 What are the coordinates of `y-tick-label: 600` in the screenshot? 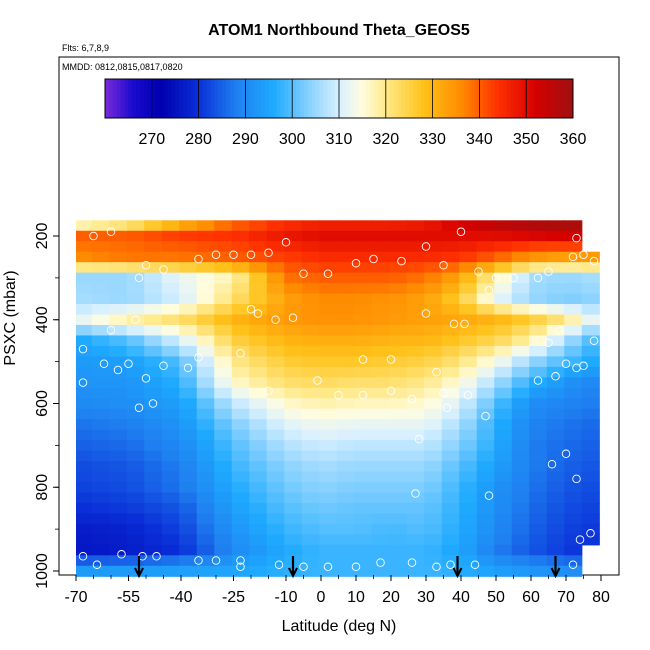 It's located at (42, 403).